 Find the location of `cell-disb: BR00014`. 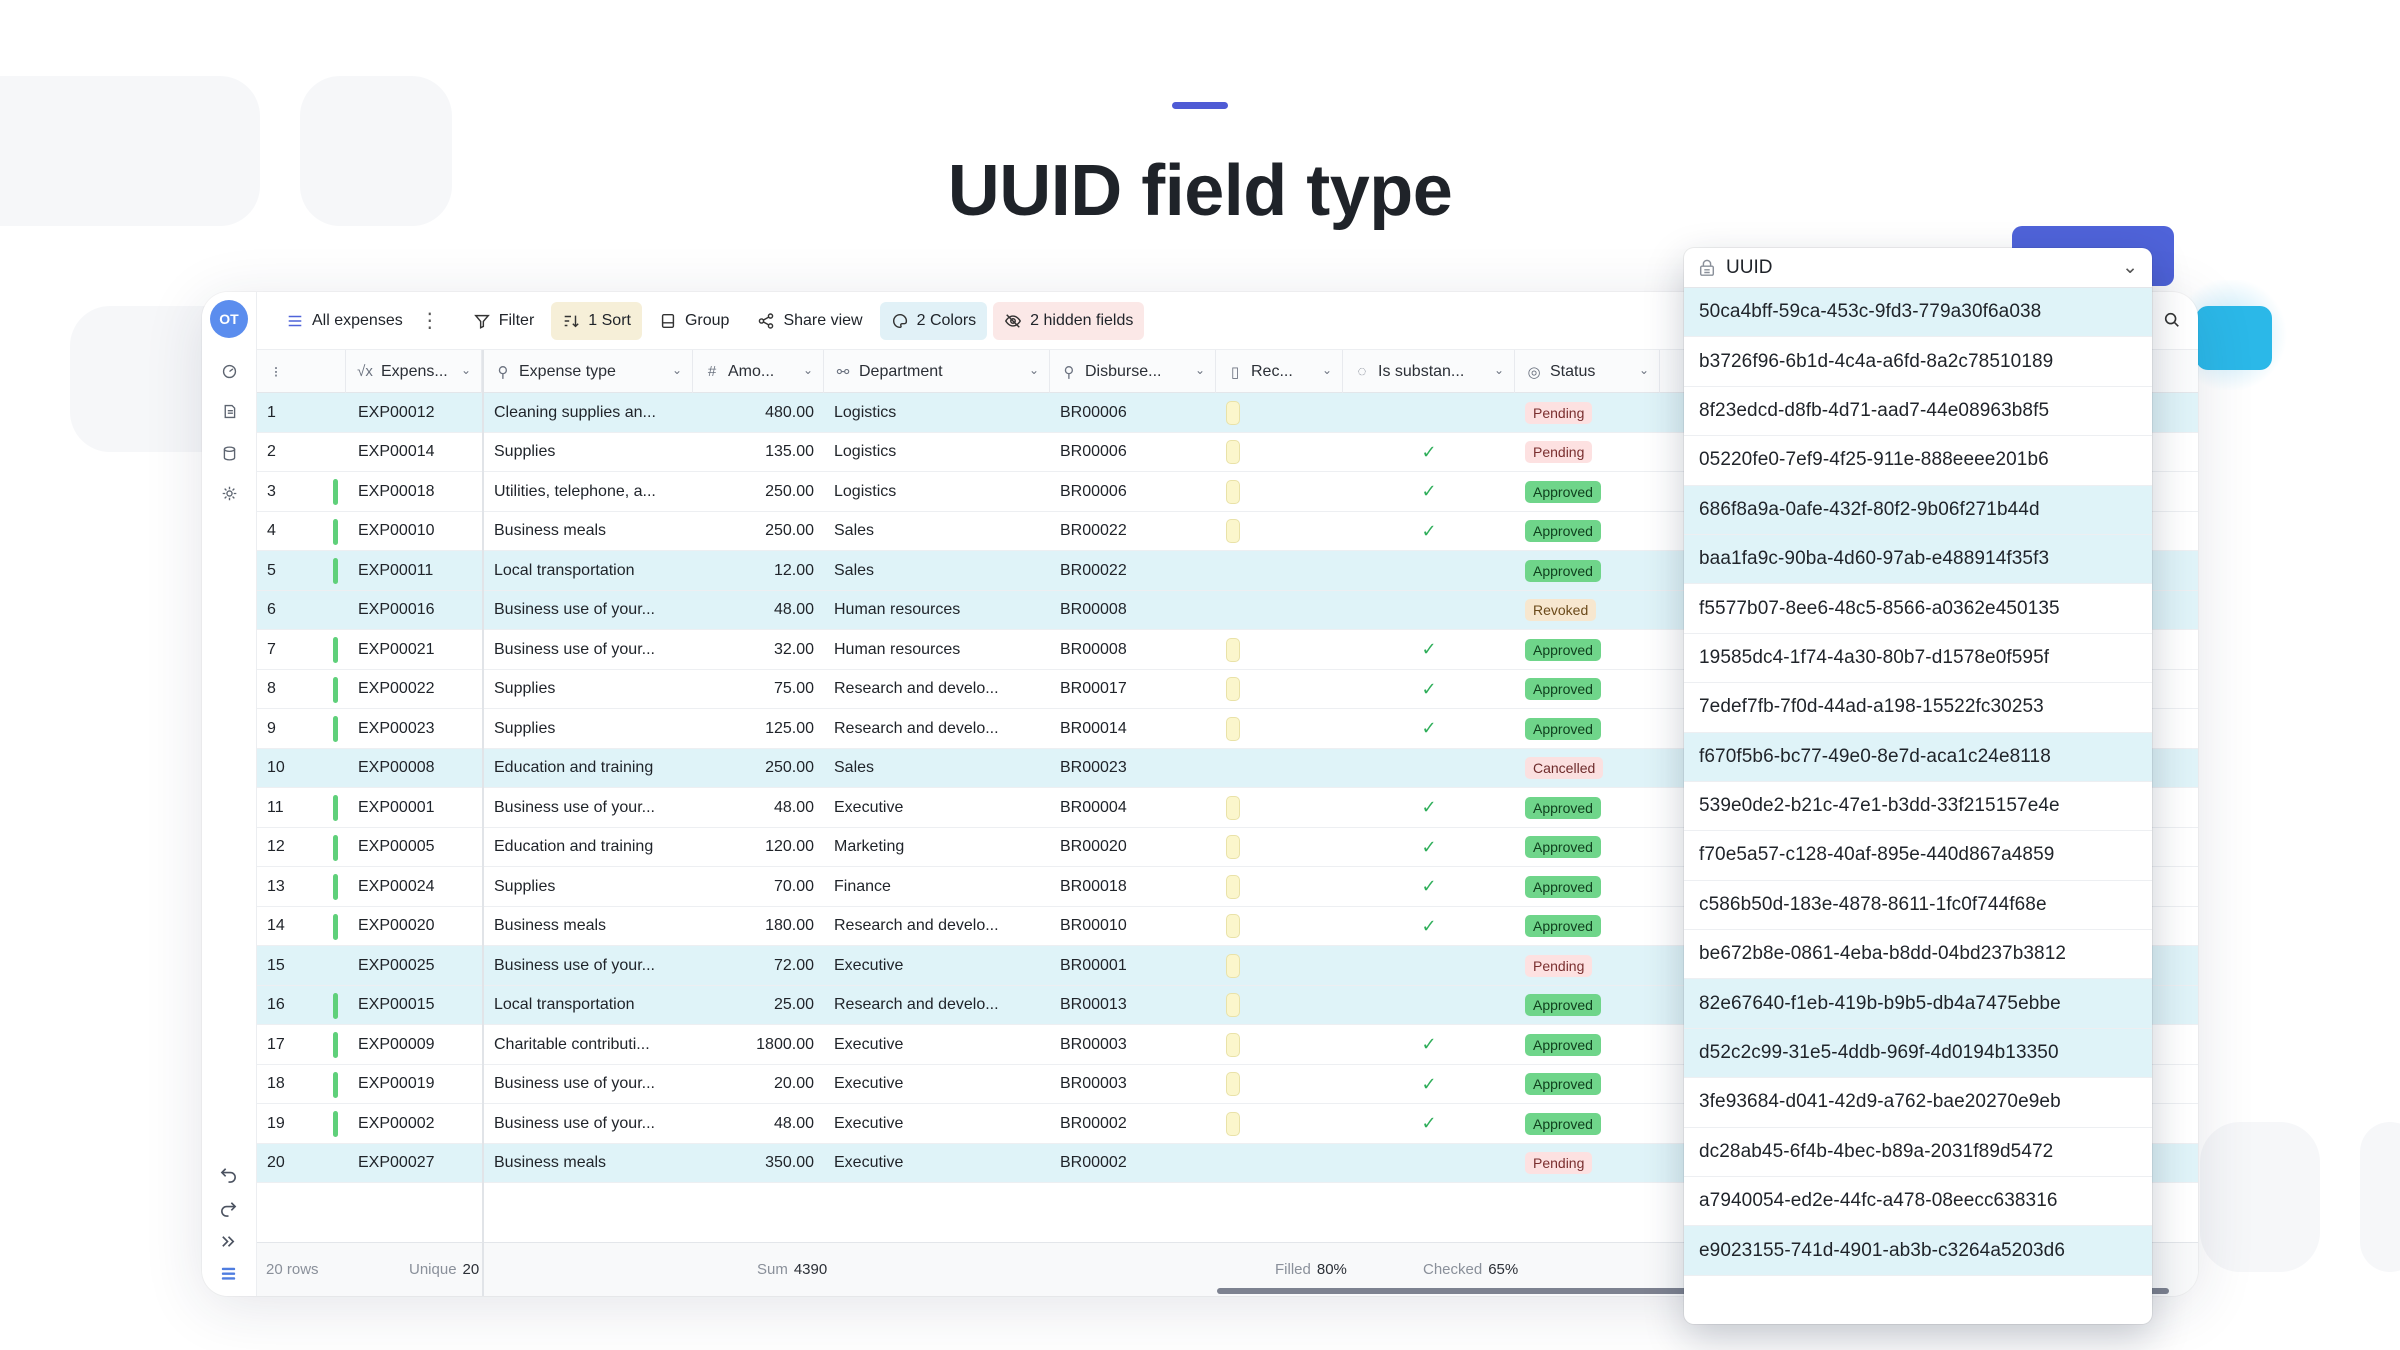

cell-disb: BR00014 is located at coordinates (1093, 728).